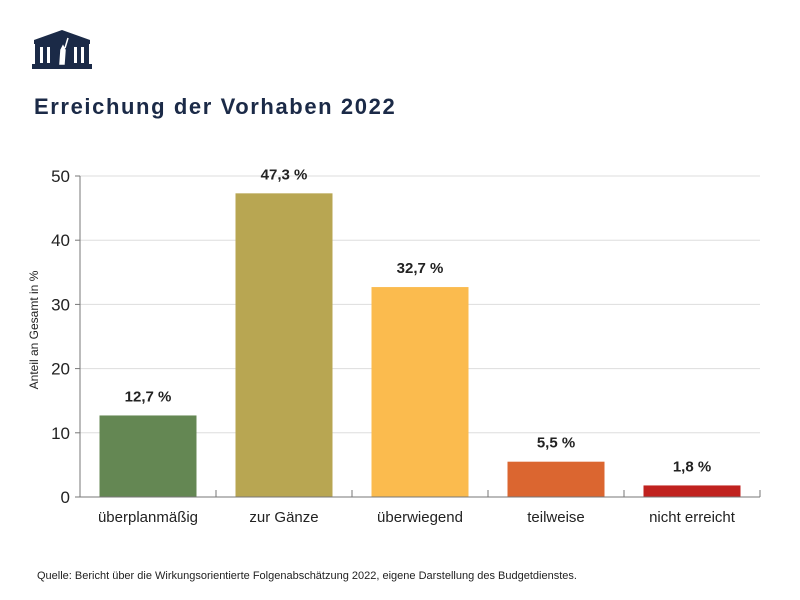 The height and width of the screenshot is (600, 800). I want to click on y-axis-label: Anteil an Gesamt in %, so click(34, 329).